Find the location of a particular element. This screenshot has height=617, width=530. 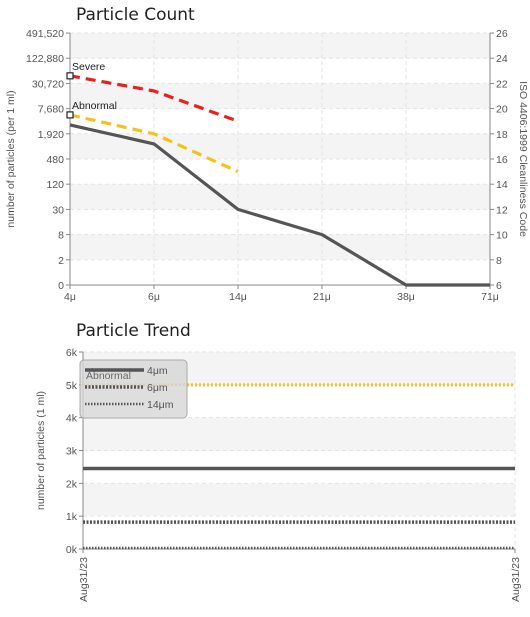

chart2-ylabel: number of particles (1 ml) is located at coordinates (41, 450).